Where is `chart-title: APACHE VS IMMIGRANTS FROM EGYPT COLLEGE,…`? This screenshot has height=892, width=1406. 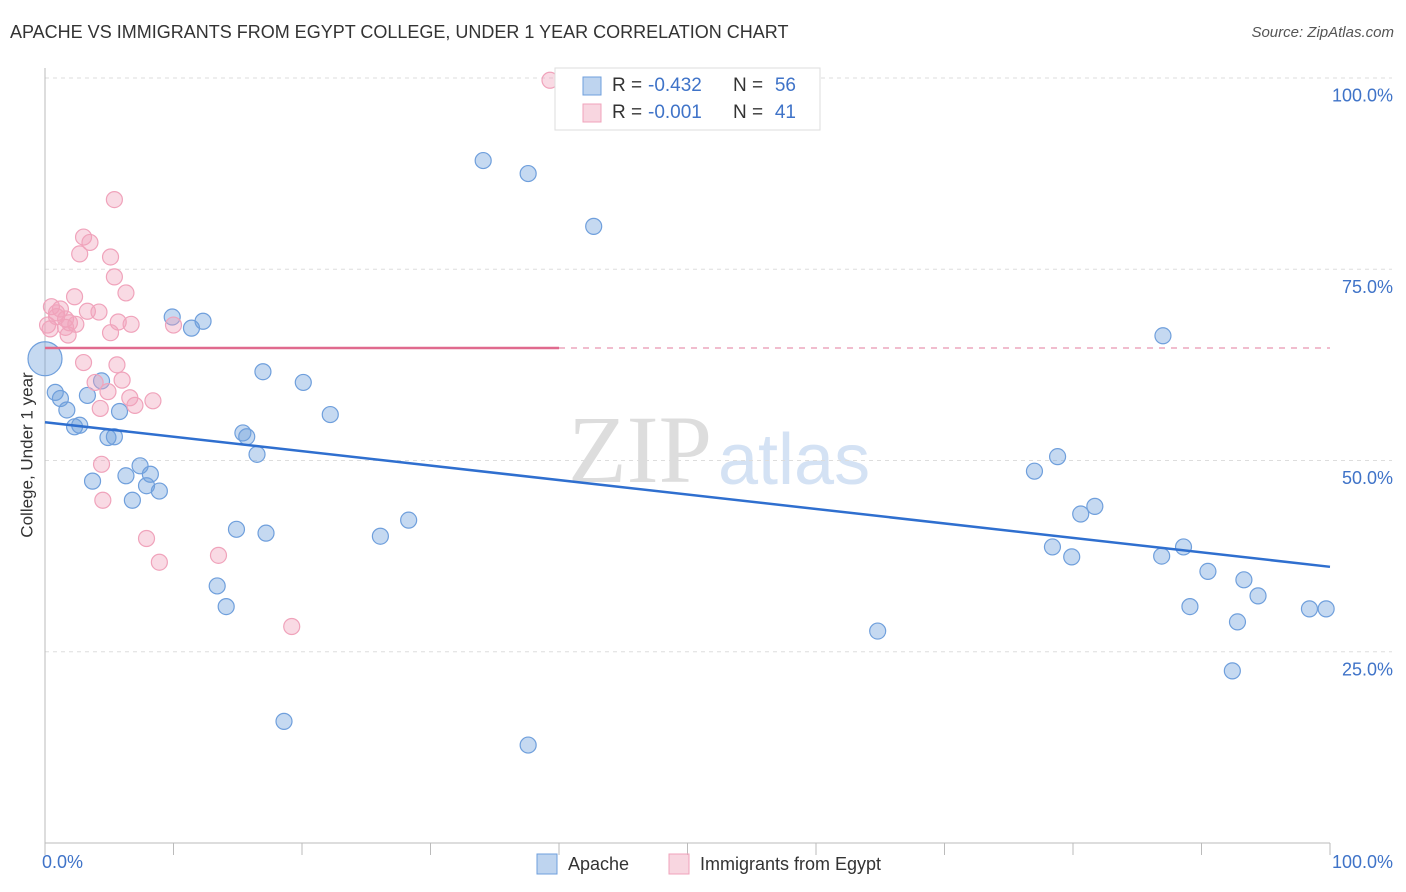
chart-title: APACHE VS IMMIGRANTS FROM EGYPT COLLEGE,… is located at coordinates (399, 32).